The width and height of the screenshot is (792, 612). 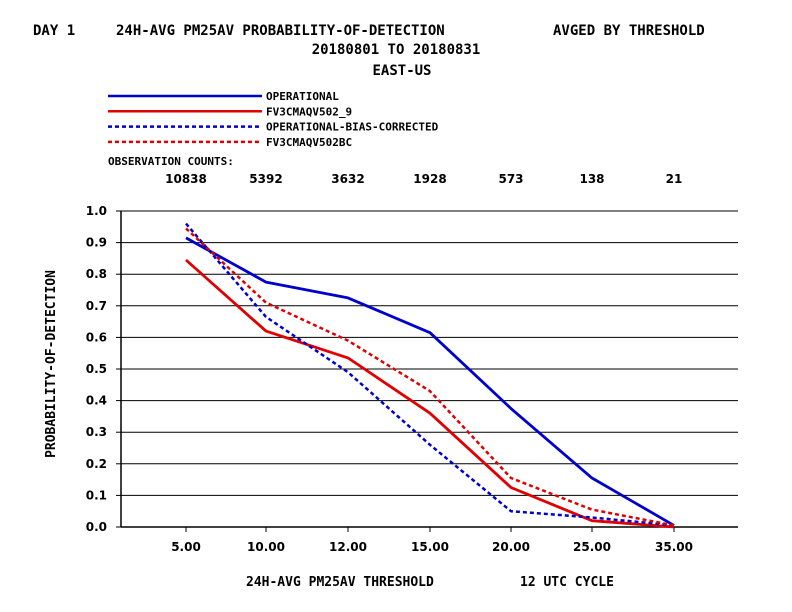 I want to click on observation-count: 1928, so click(x=429, y=179).